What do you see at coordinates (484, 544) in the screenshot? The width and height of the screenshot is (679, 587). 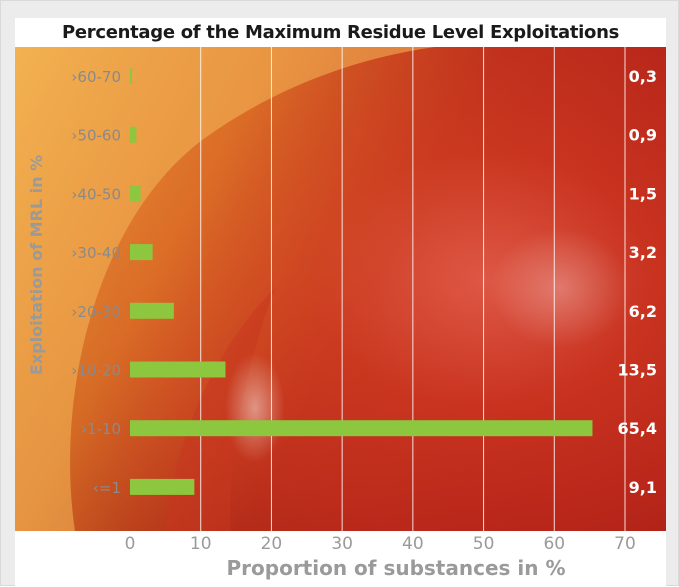 I see `x-tick-label: 50` at bounding box center [484, 544].